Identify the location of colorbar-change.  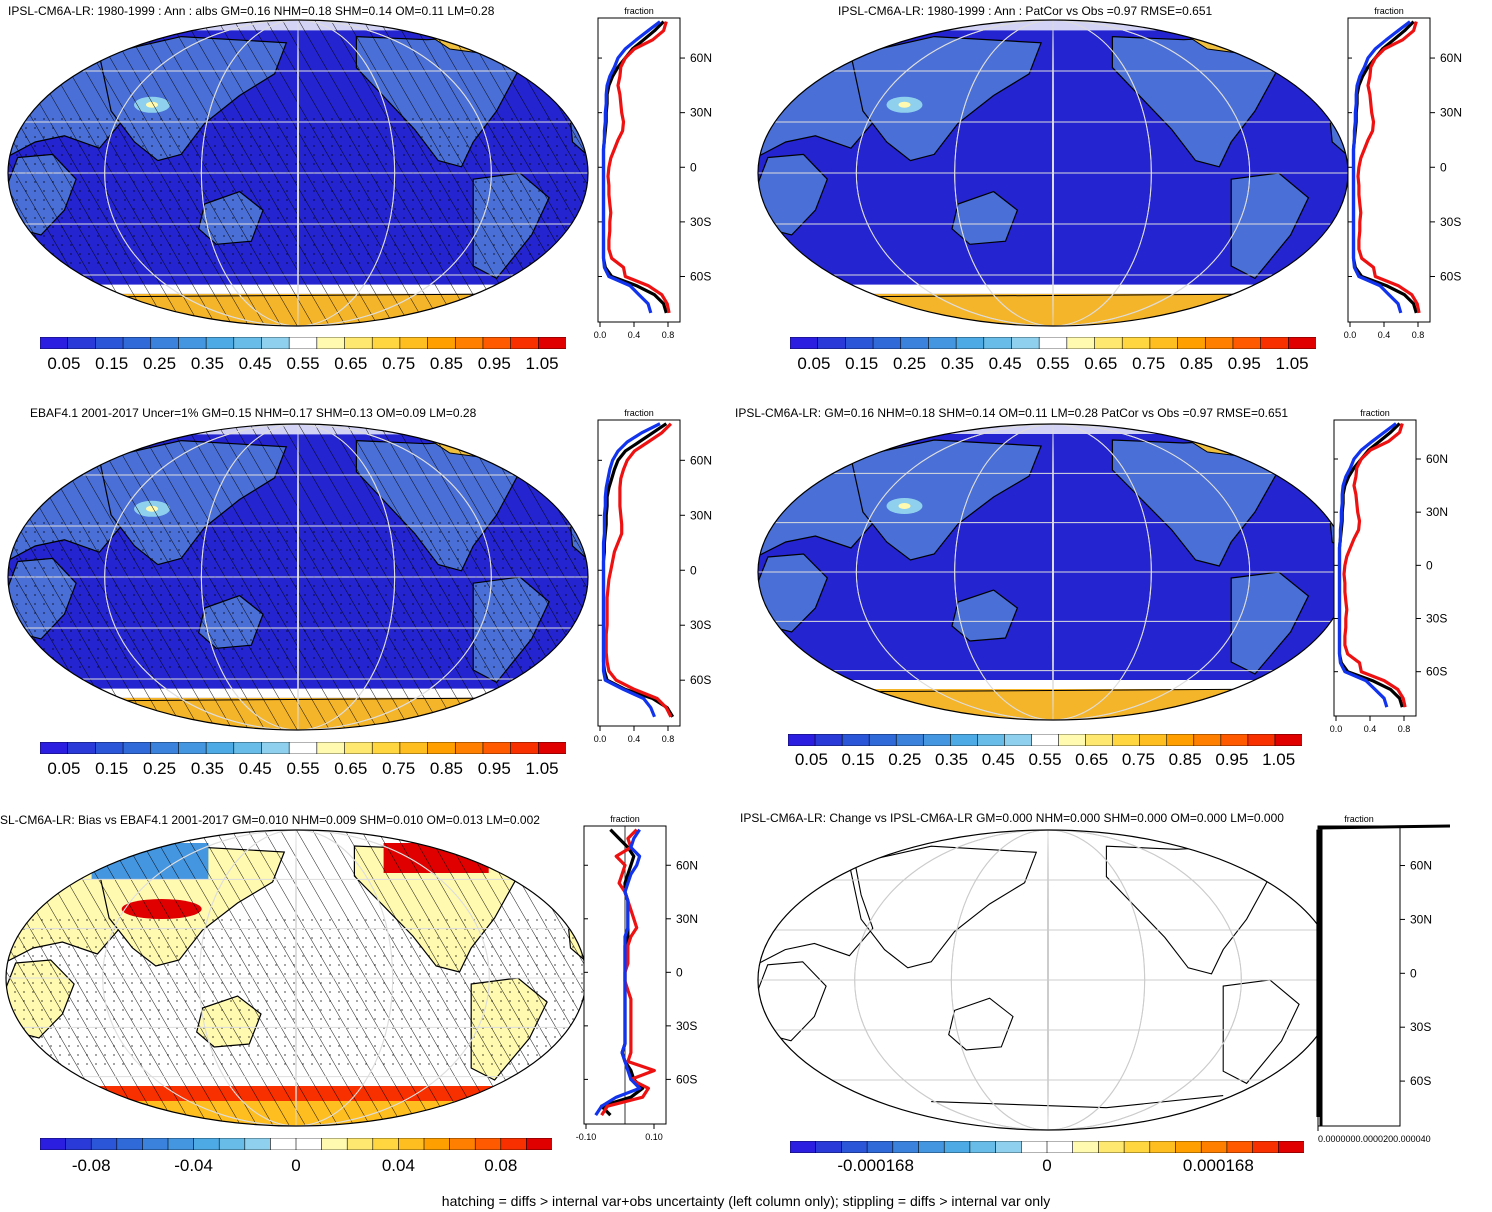
(1047, 1147).